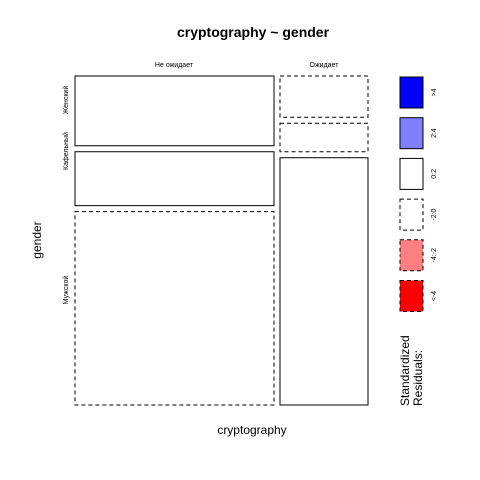 This screenshot has width=480, height=480. What do you see at coordinates (434, 214) in the screenshot?
I see `legend-label-3: -2:0` at bounding box center [434, 214].